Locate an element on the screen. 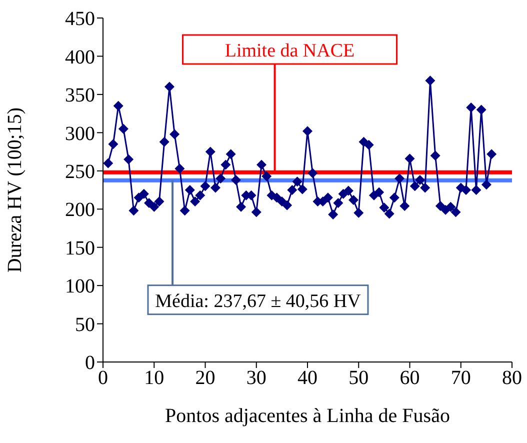 Image resolution: width=527 pixels, height=443 pixels. x-tick-label: 40 is located at coordinates (308, 378).